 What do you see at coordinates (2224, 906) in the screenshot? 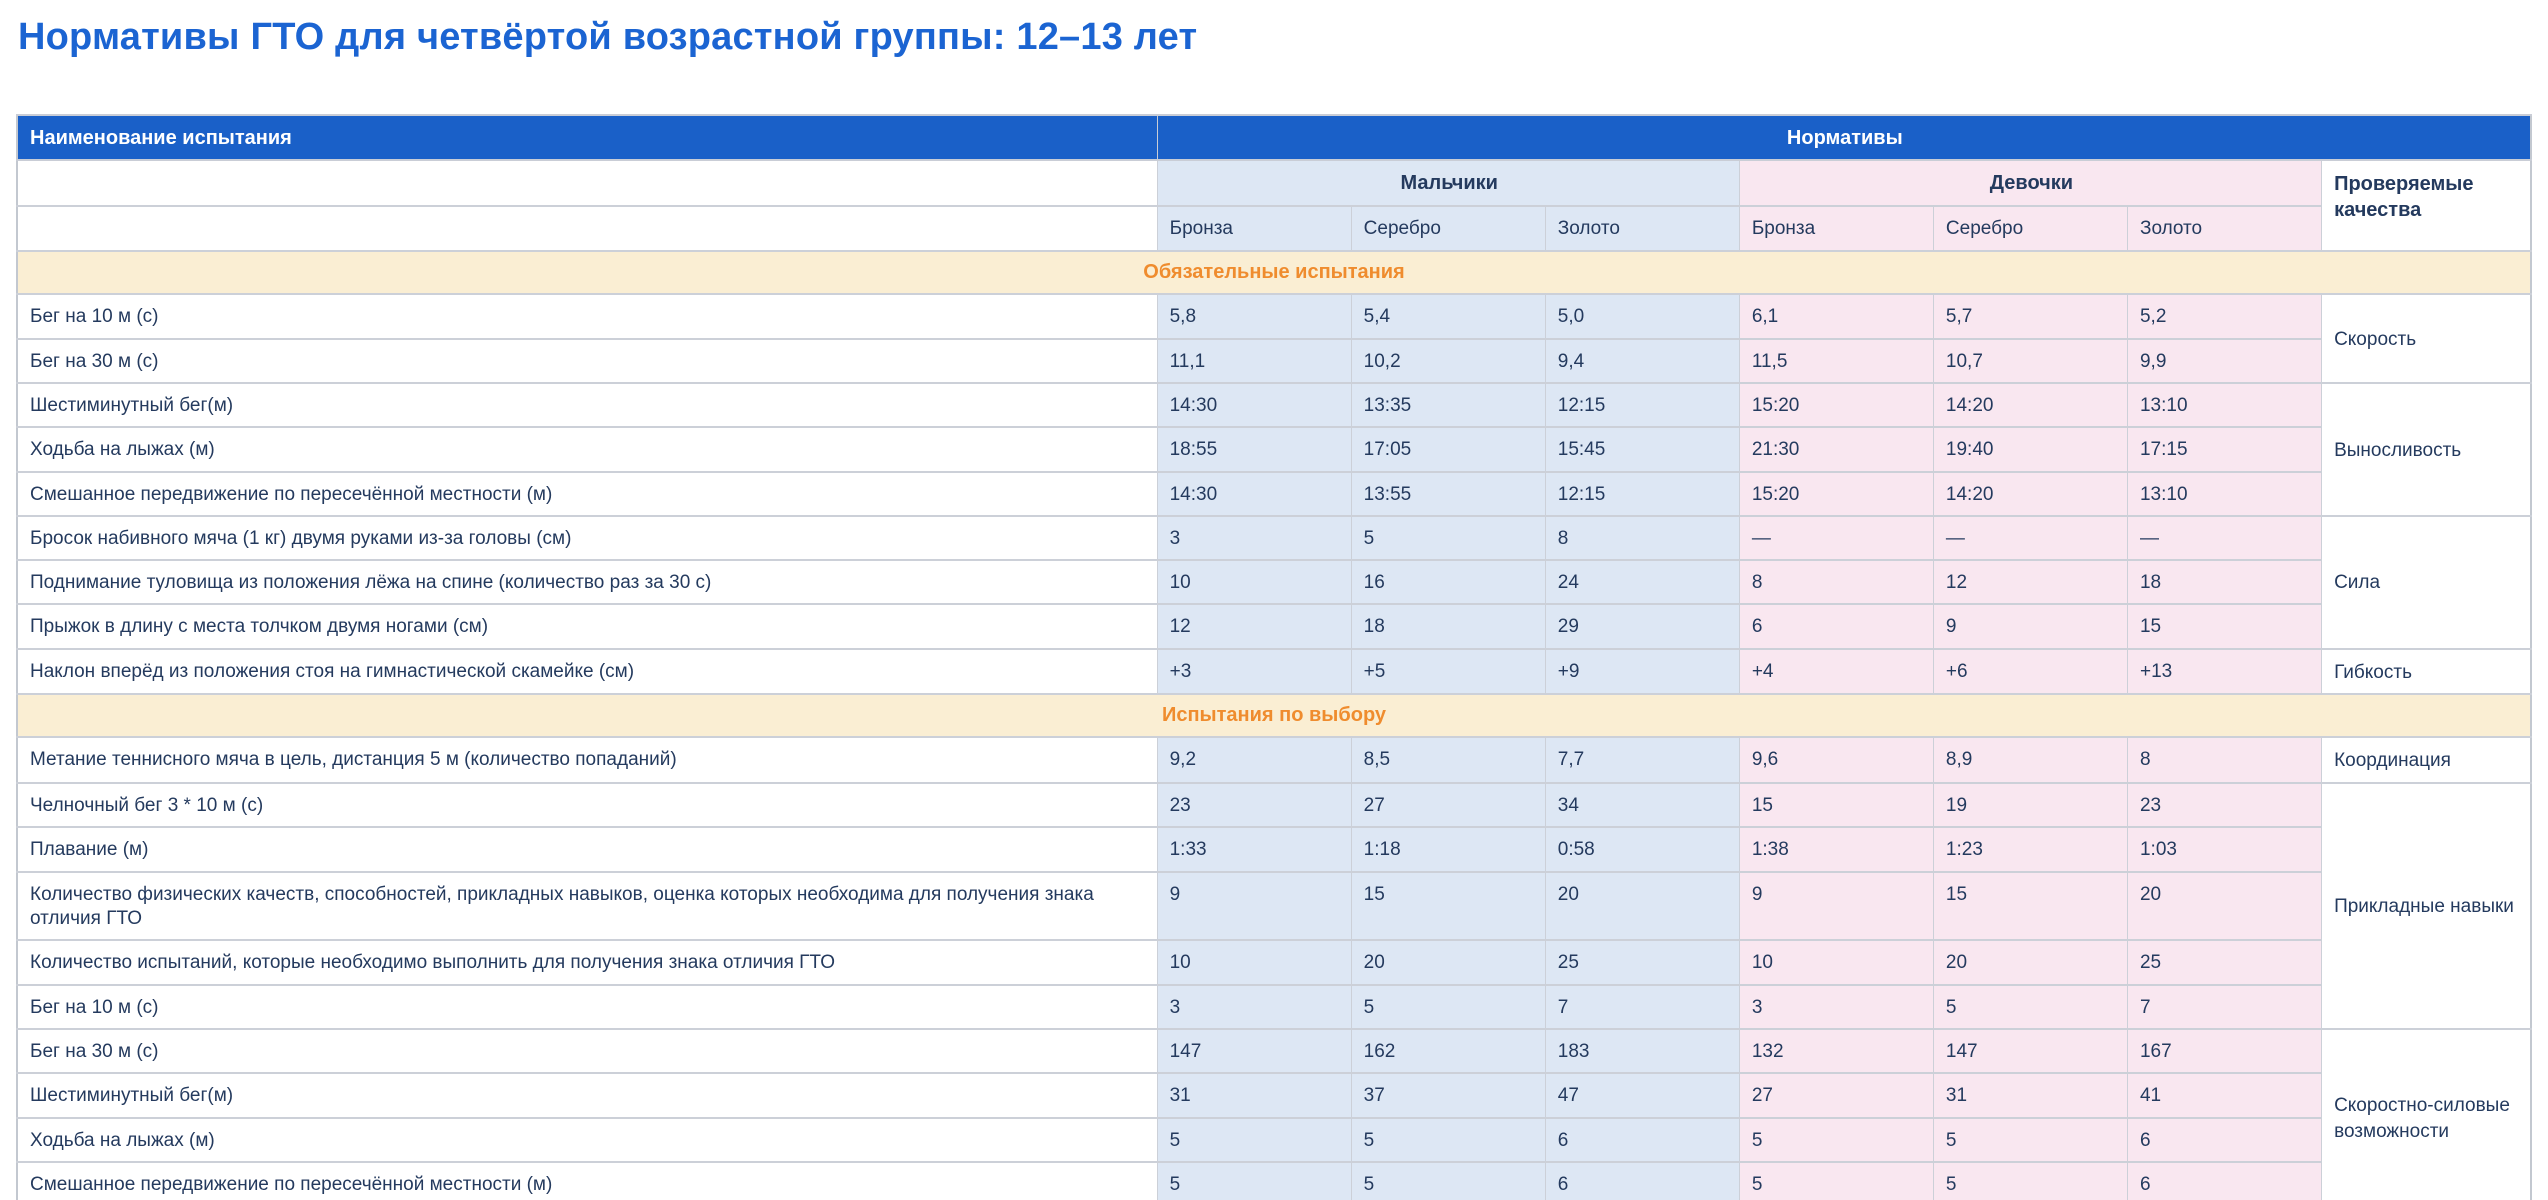
I see `girls-value-cell: 20` at bounding box center [2224, 906].